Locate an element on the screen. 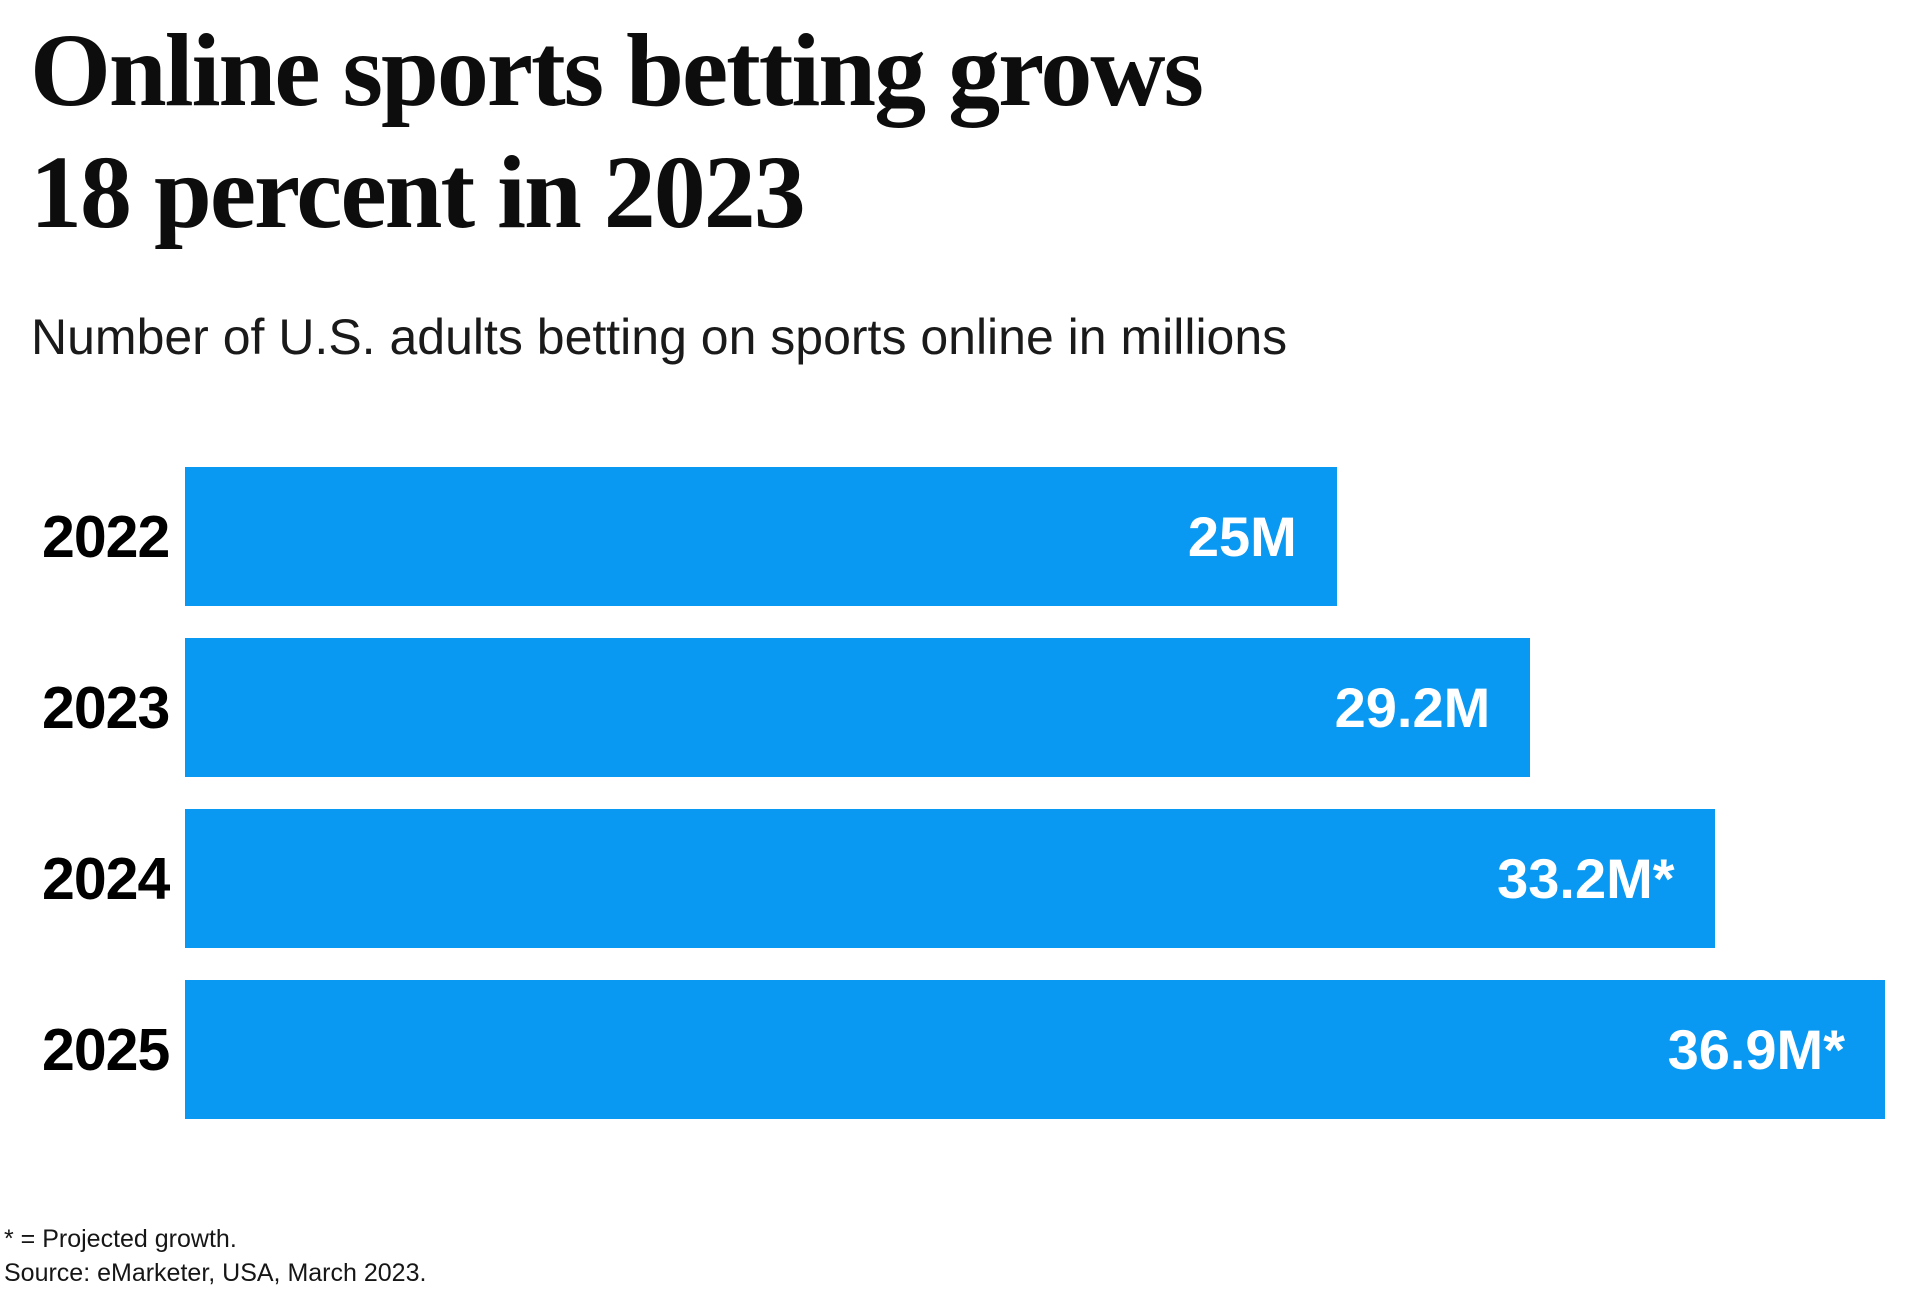  footnote: * = Projected growth. is located at coordinates (120, 1239).